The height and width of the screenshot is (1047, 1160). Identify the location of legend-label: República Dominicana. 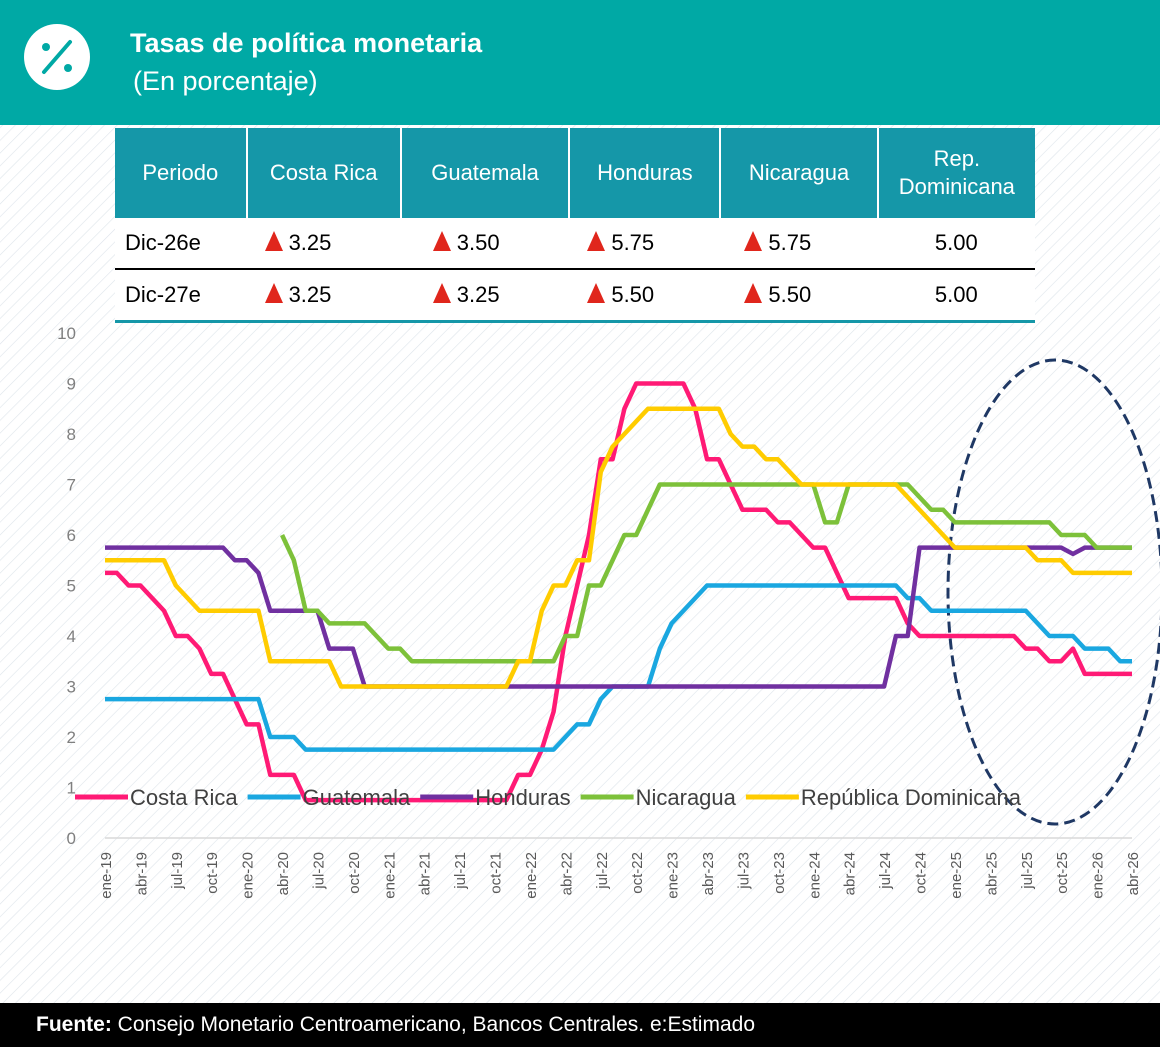
(911, 797).